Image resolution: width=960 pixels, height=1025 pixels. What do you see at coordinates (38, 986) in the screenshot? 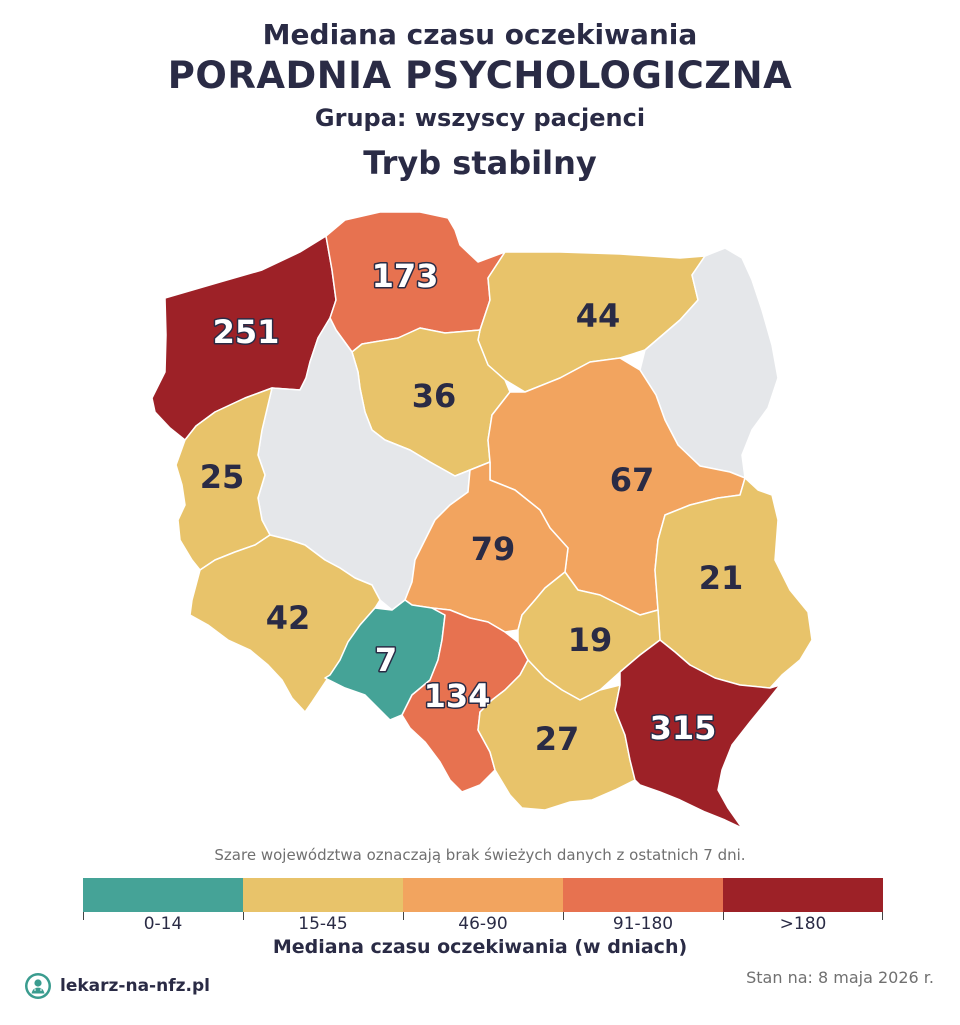
I see `doctor-icon` at bounding box center [38, 986].